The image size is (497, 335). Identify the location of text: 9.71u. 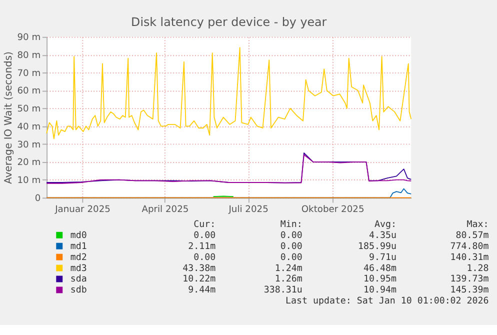
(383, 257).